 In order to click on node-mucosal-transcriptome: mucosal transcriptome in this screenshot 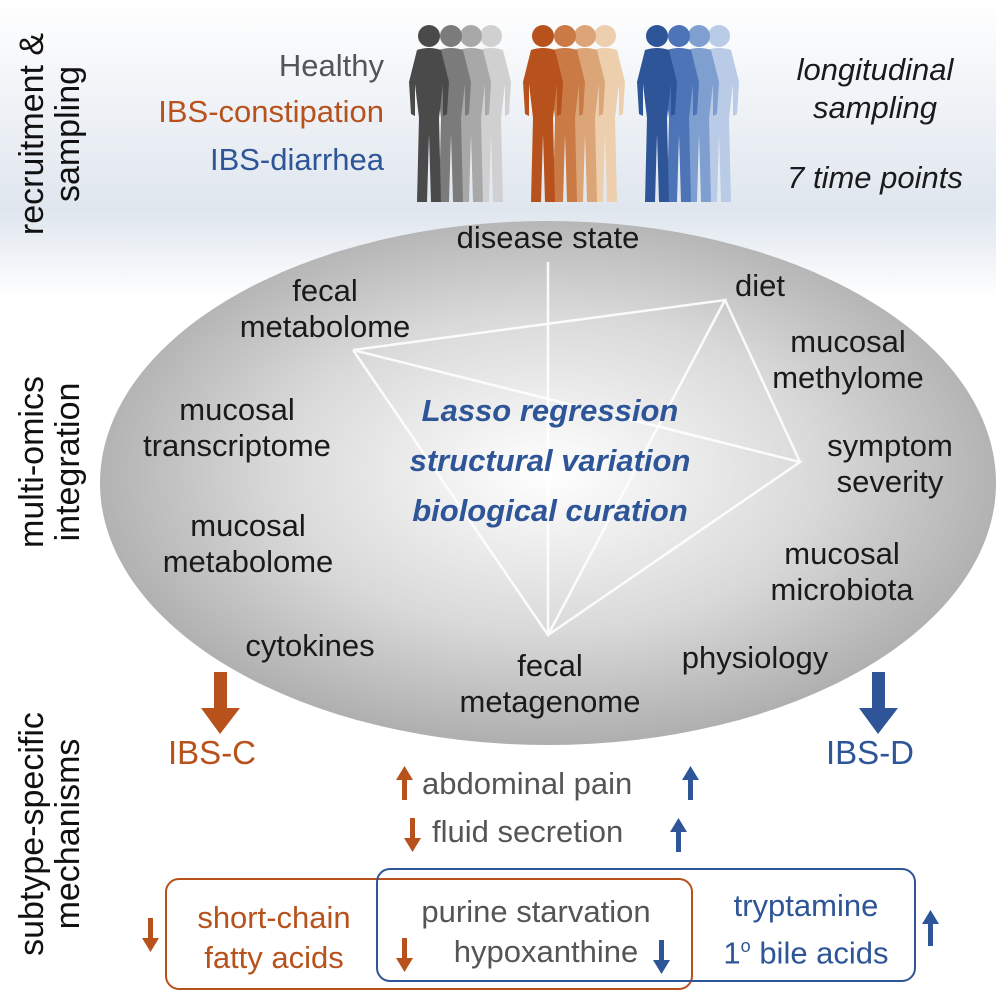, I will do `click(237, 428)`.